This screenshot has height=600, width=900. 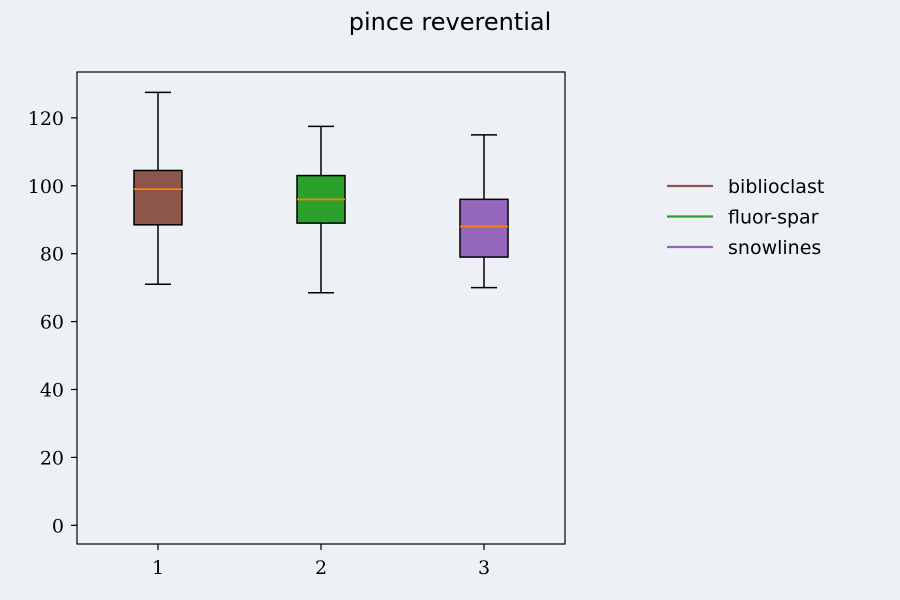 I want to click on y-tick-label: 100, so click(x=46, y=187).